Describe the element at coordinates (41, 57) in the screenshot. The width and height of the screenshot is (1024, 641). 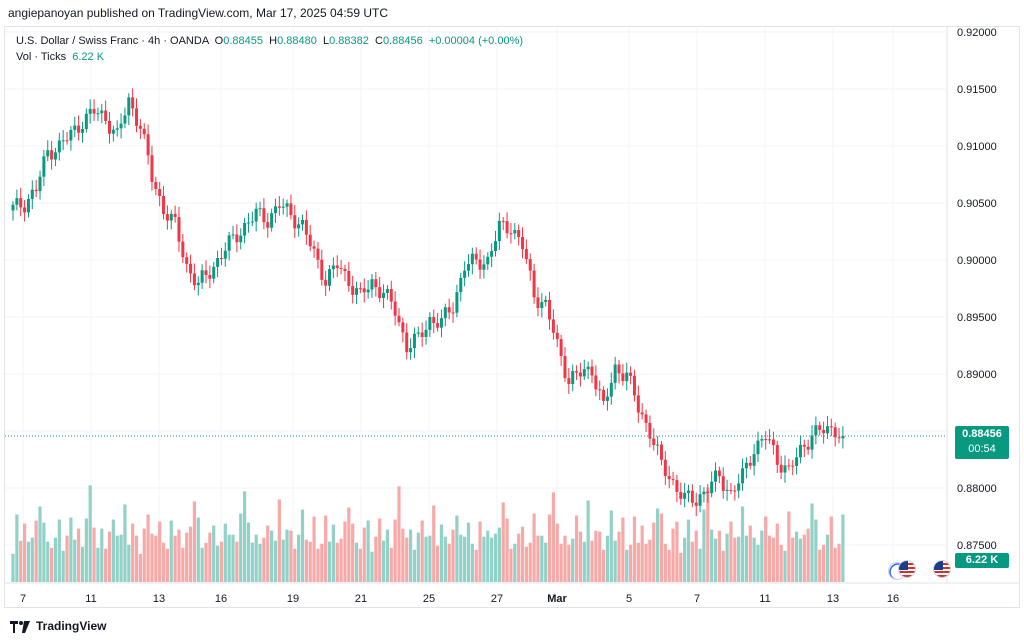
I see `volume-label: Vol · Ticks` at that location.